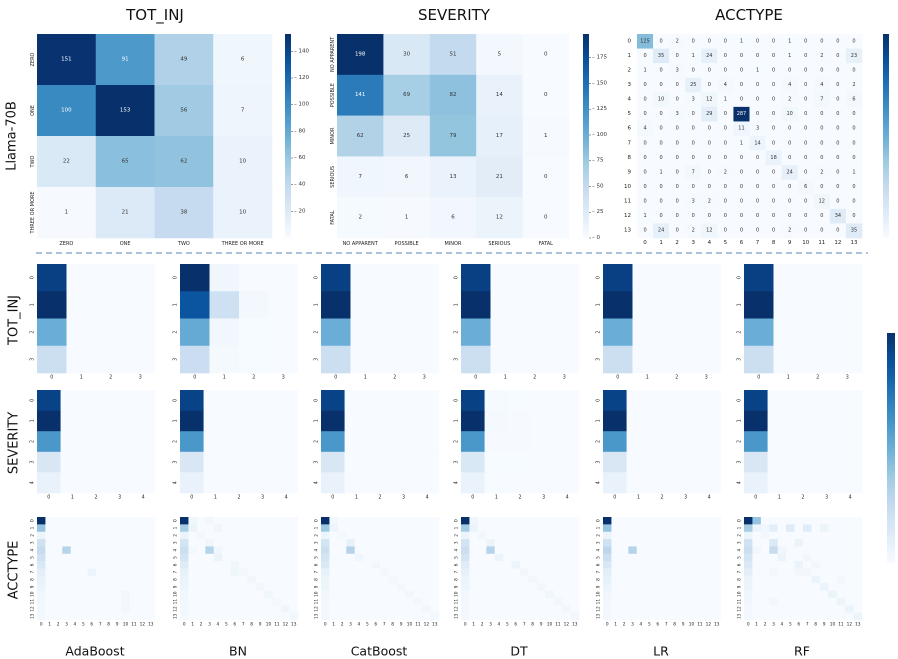 The image size is (898, 659). I want to click on y-tick-label: 5, so click(599, 557).